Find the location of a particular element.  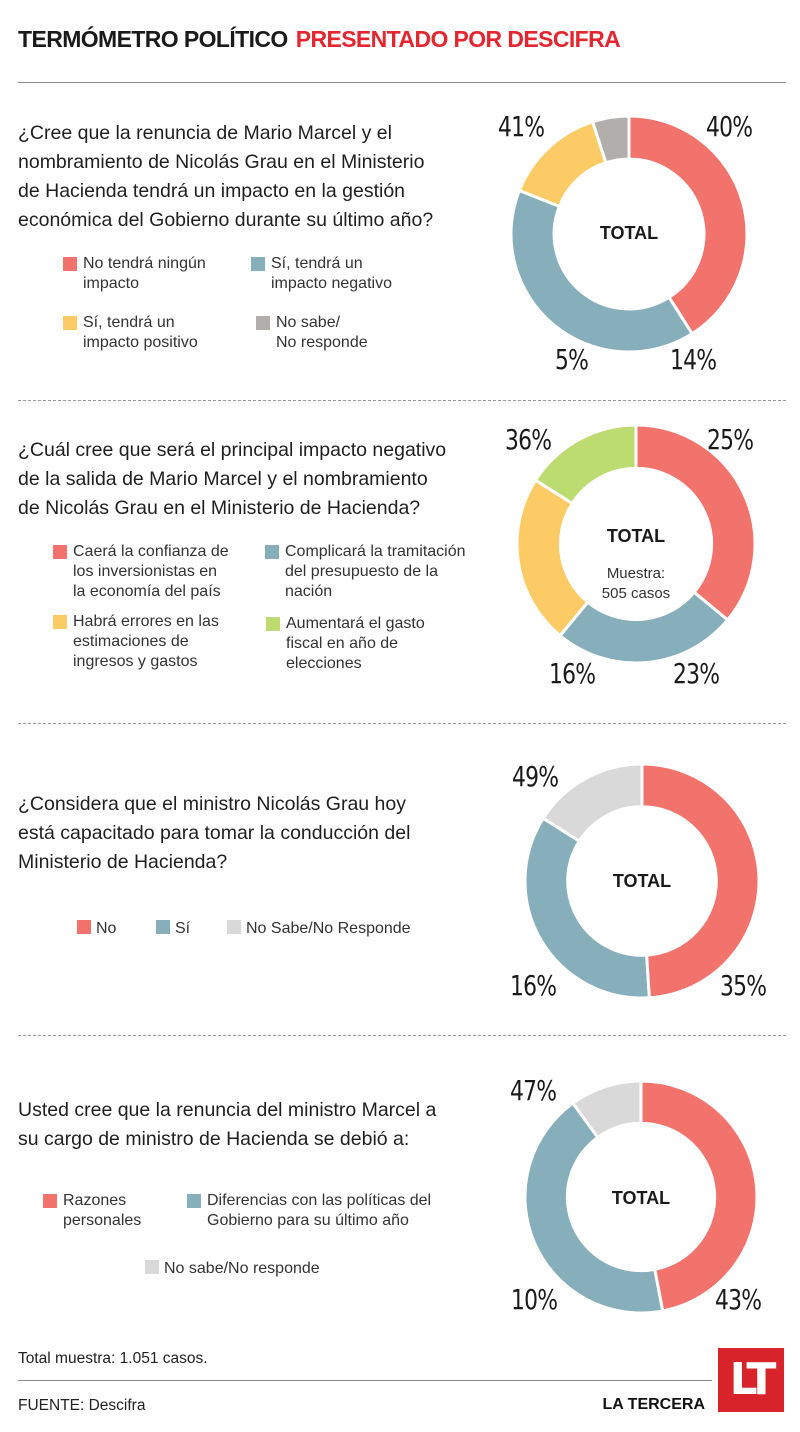

donut-center-sublabel: 505 casos is located at coordinates (636, 593).